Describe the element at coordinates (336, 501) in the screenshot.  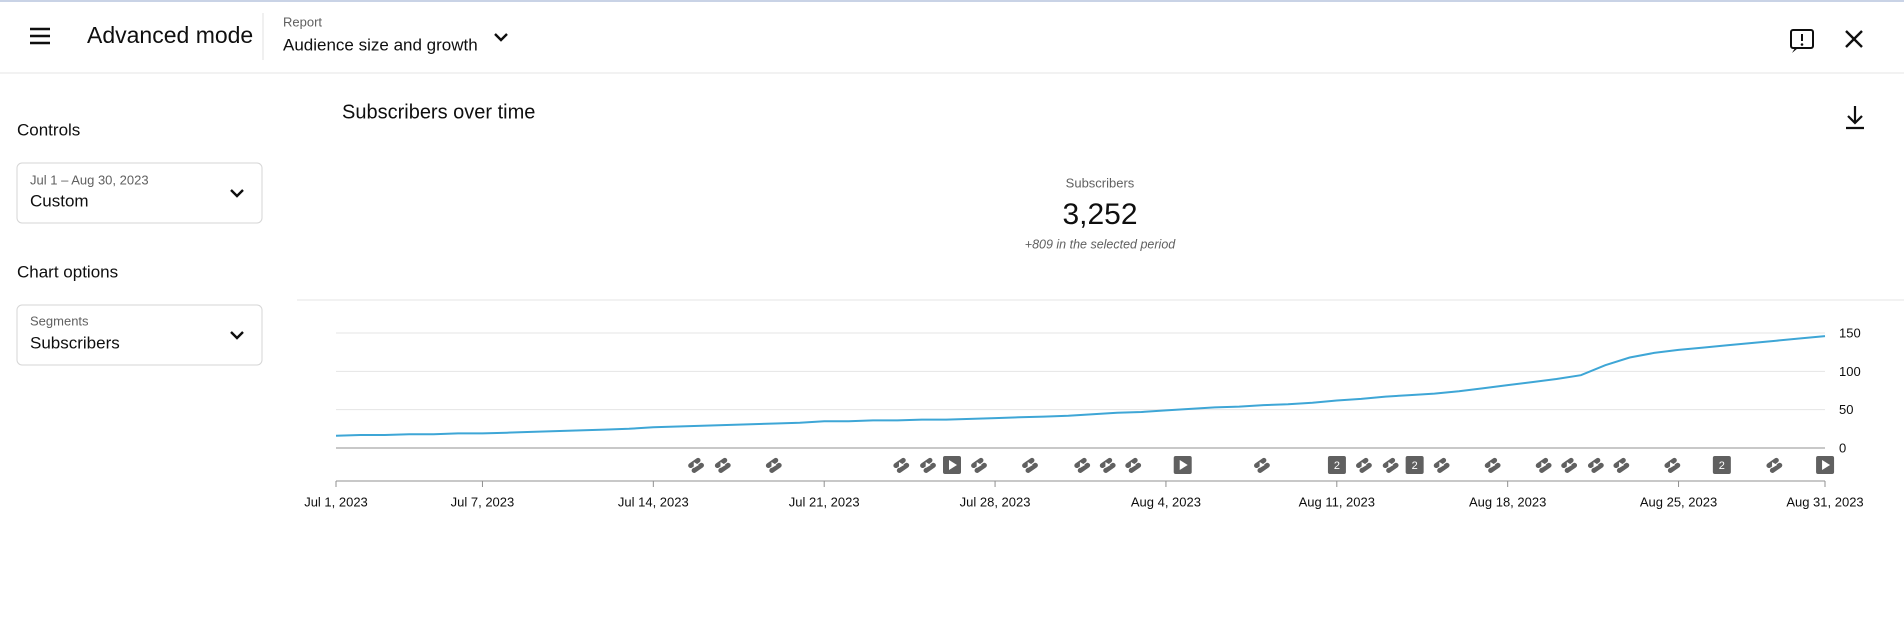
I see `x-tick-label: Jul 1, 2023` at that location.